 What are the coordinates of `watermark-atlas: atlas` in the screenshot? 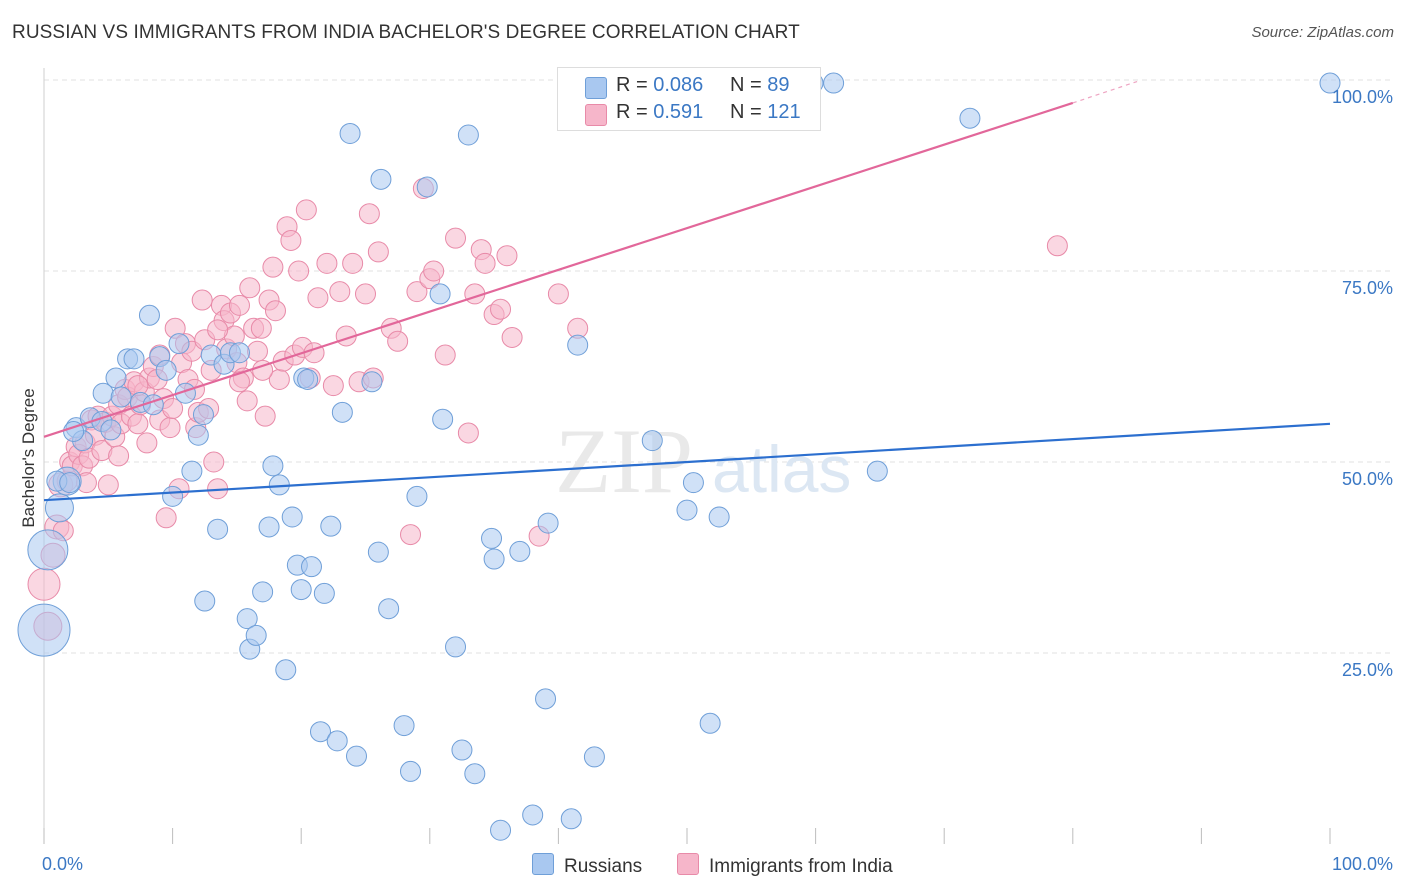 It's located at (781, 469).